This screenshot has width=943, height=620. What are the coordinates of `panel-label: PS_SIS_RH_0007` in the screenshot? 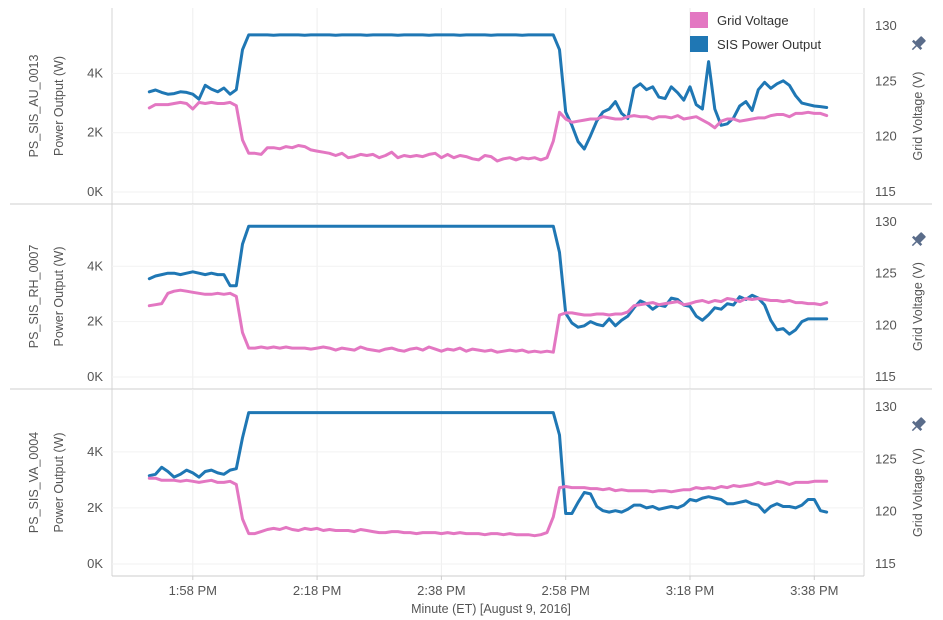 It's located at (34, 297).